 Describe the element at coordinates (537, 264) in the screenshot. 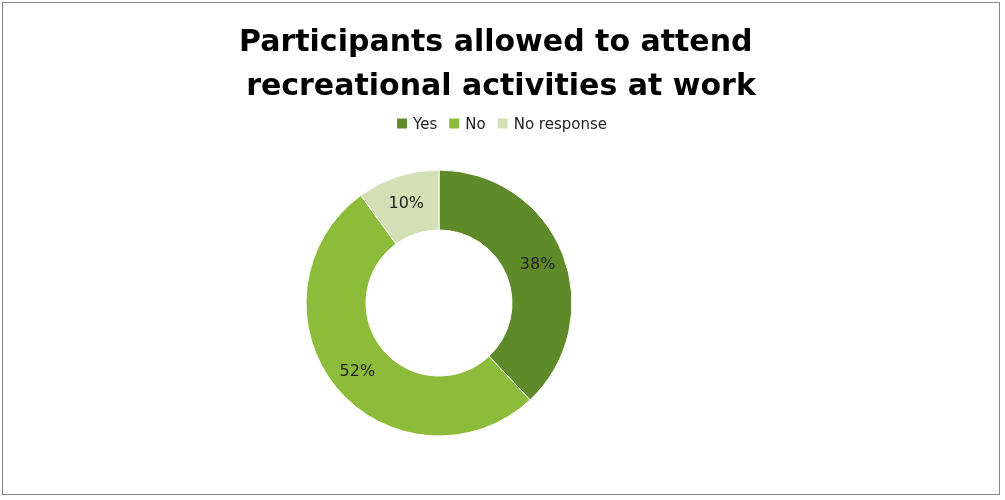

I see `data-label: 38%` at that location.